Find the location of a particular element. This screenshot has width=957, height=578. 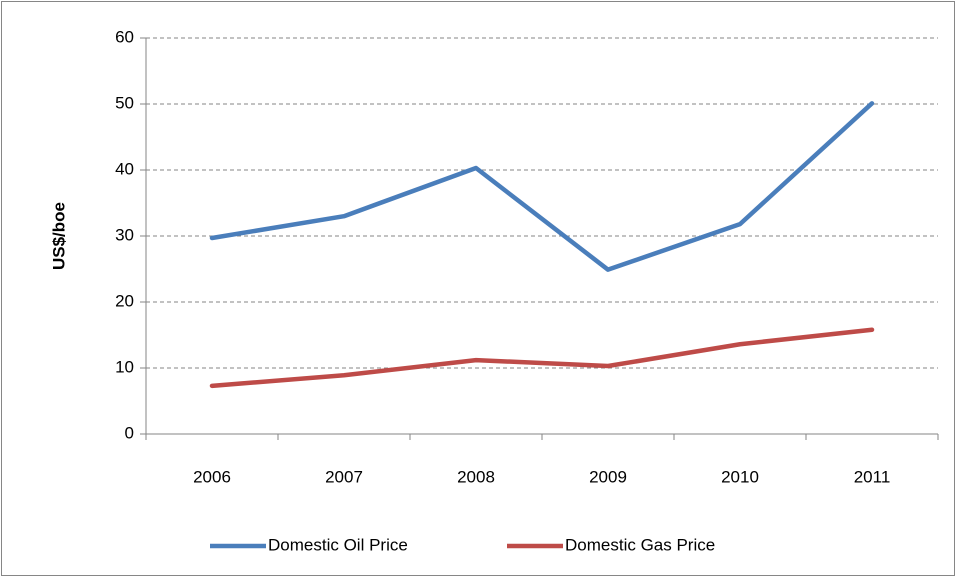

y-tick-label: 40 is located at coordinates (124, 168).